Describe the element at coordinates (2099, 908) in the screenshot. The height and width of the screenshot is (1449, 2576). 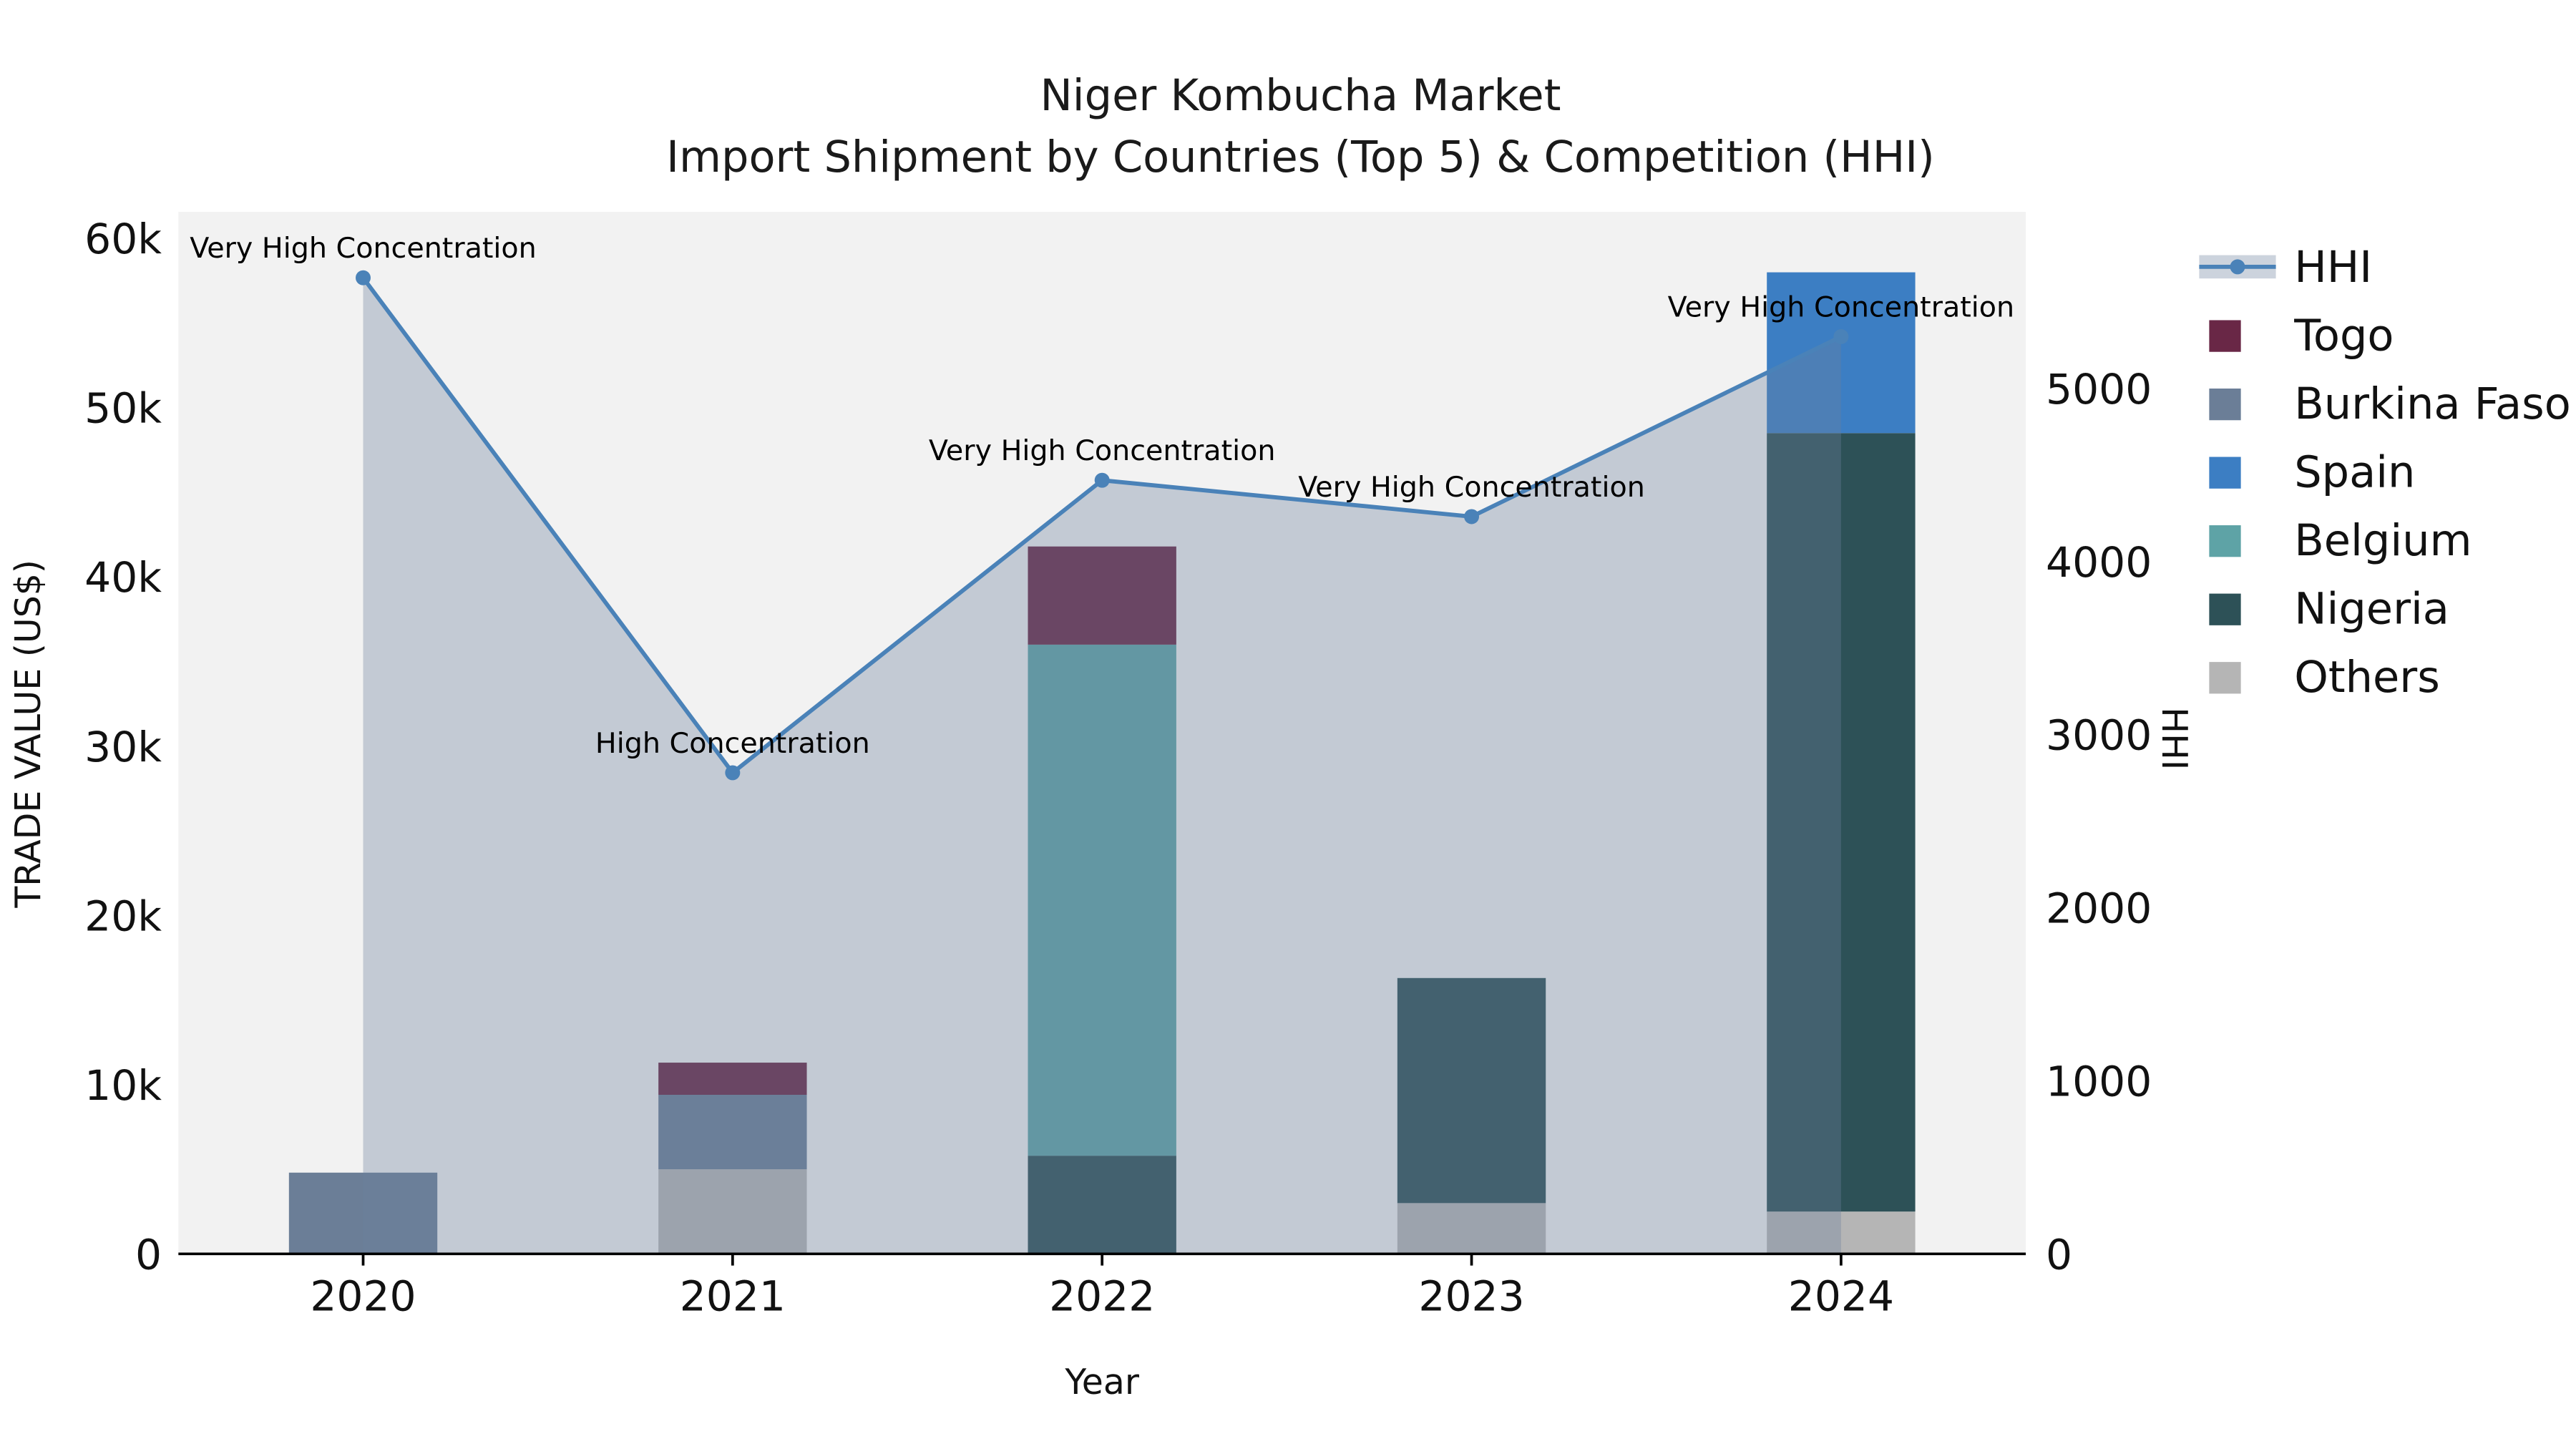
I see `right-tick-label-2000: 2000` at that location.